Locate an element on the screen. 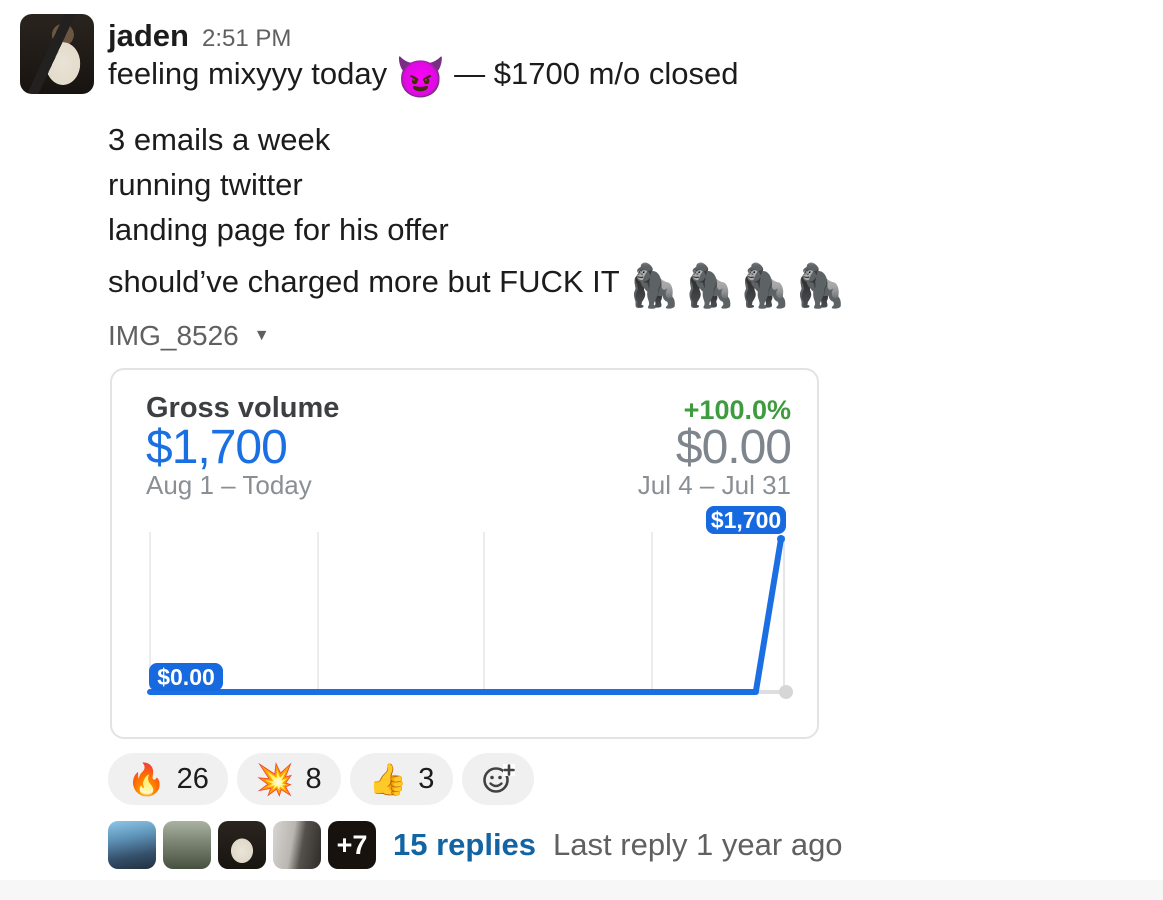 The height and width of the screenshot is (900, 1163). collision-emoji-icon: 💥 is located at coordinates (275, 779).